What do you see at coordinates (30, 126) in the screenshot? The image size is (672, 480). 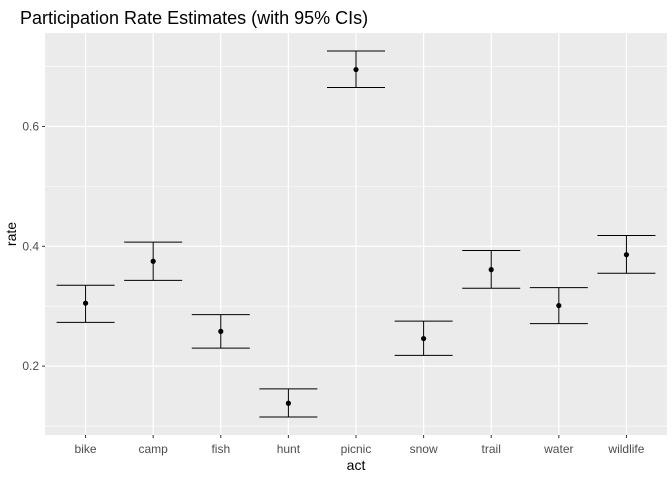 I see `y-tick-label: 0.6` at bounding box center [30, 126].